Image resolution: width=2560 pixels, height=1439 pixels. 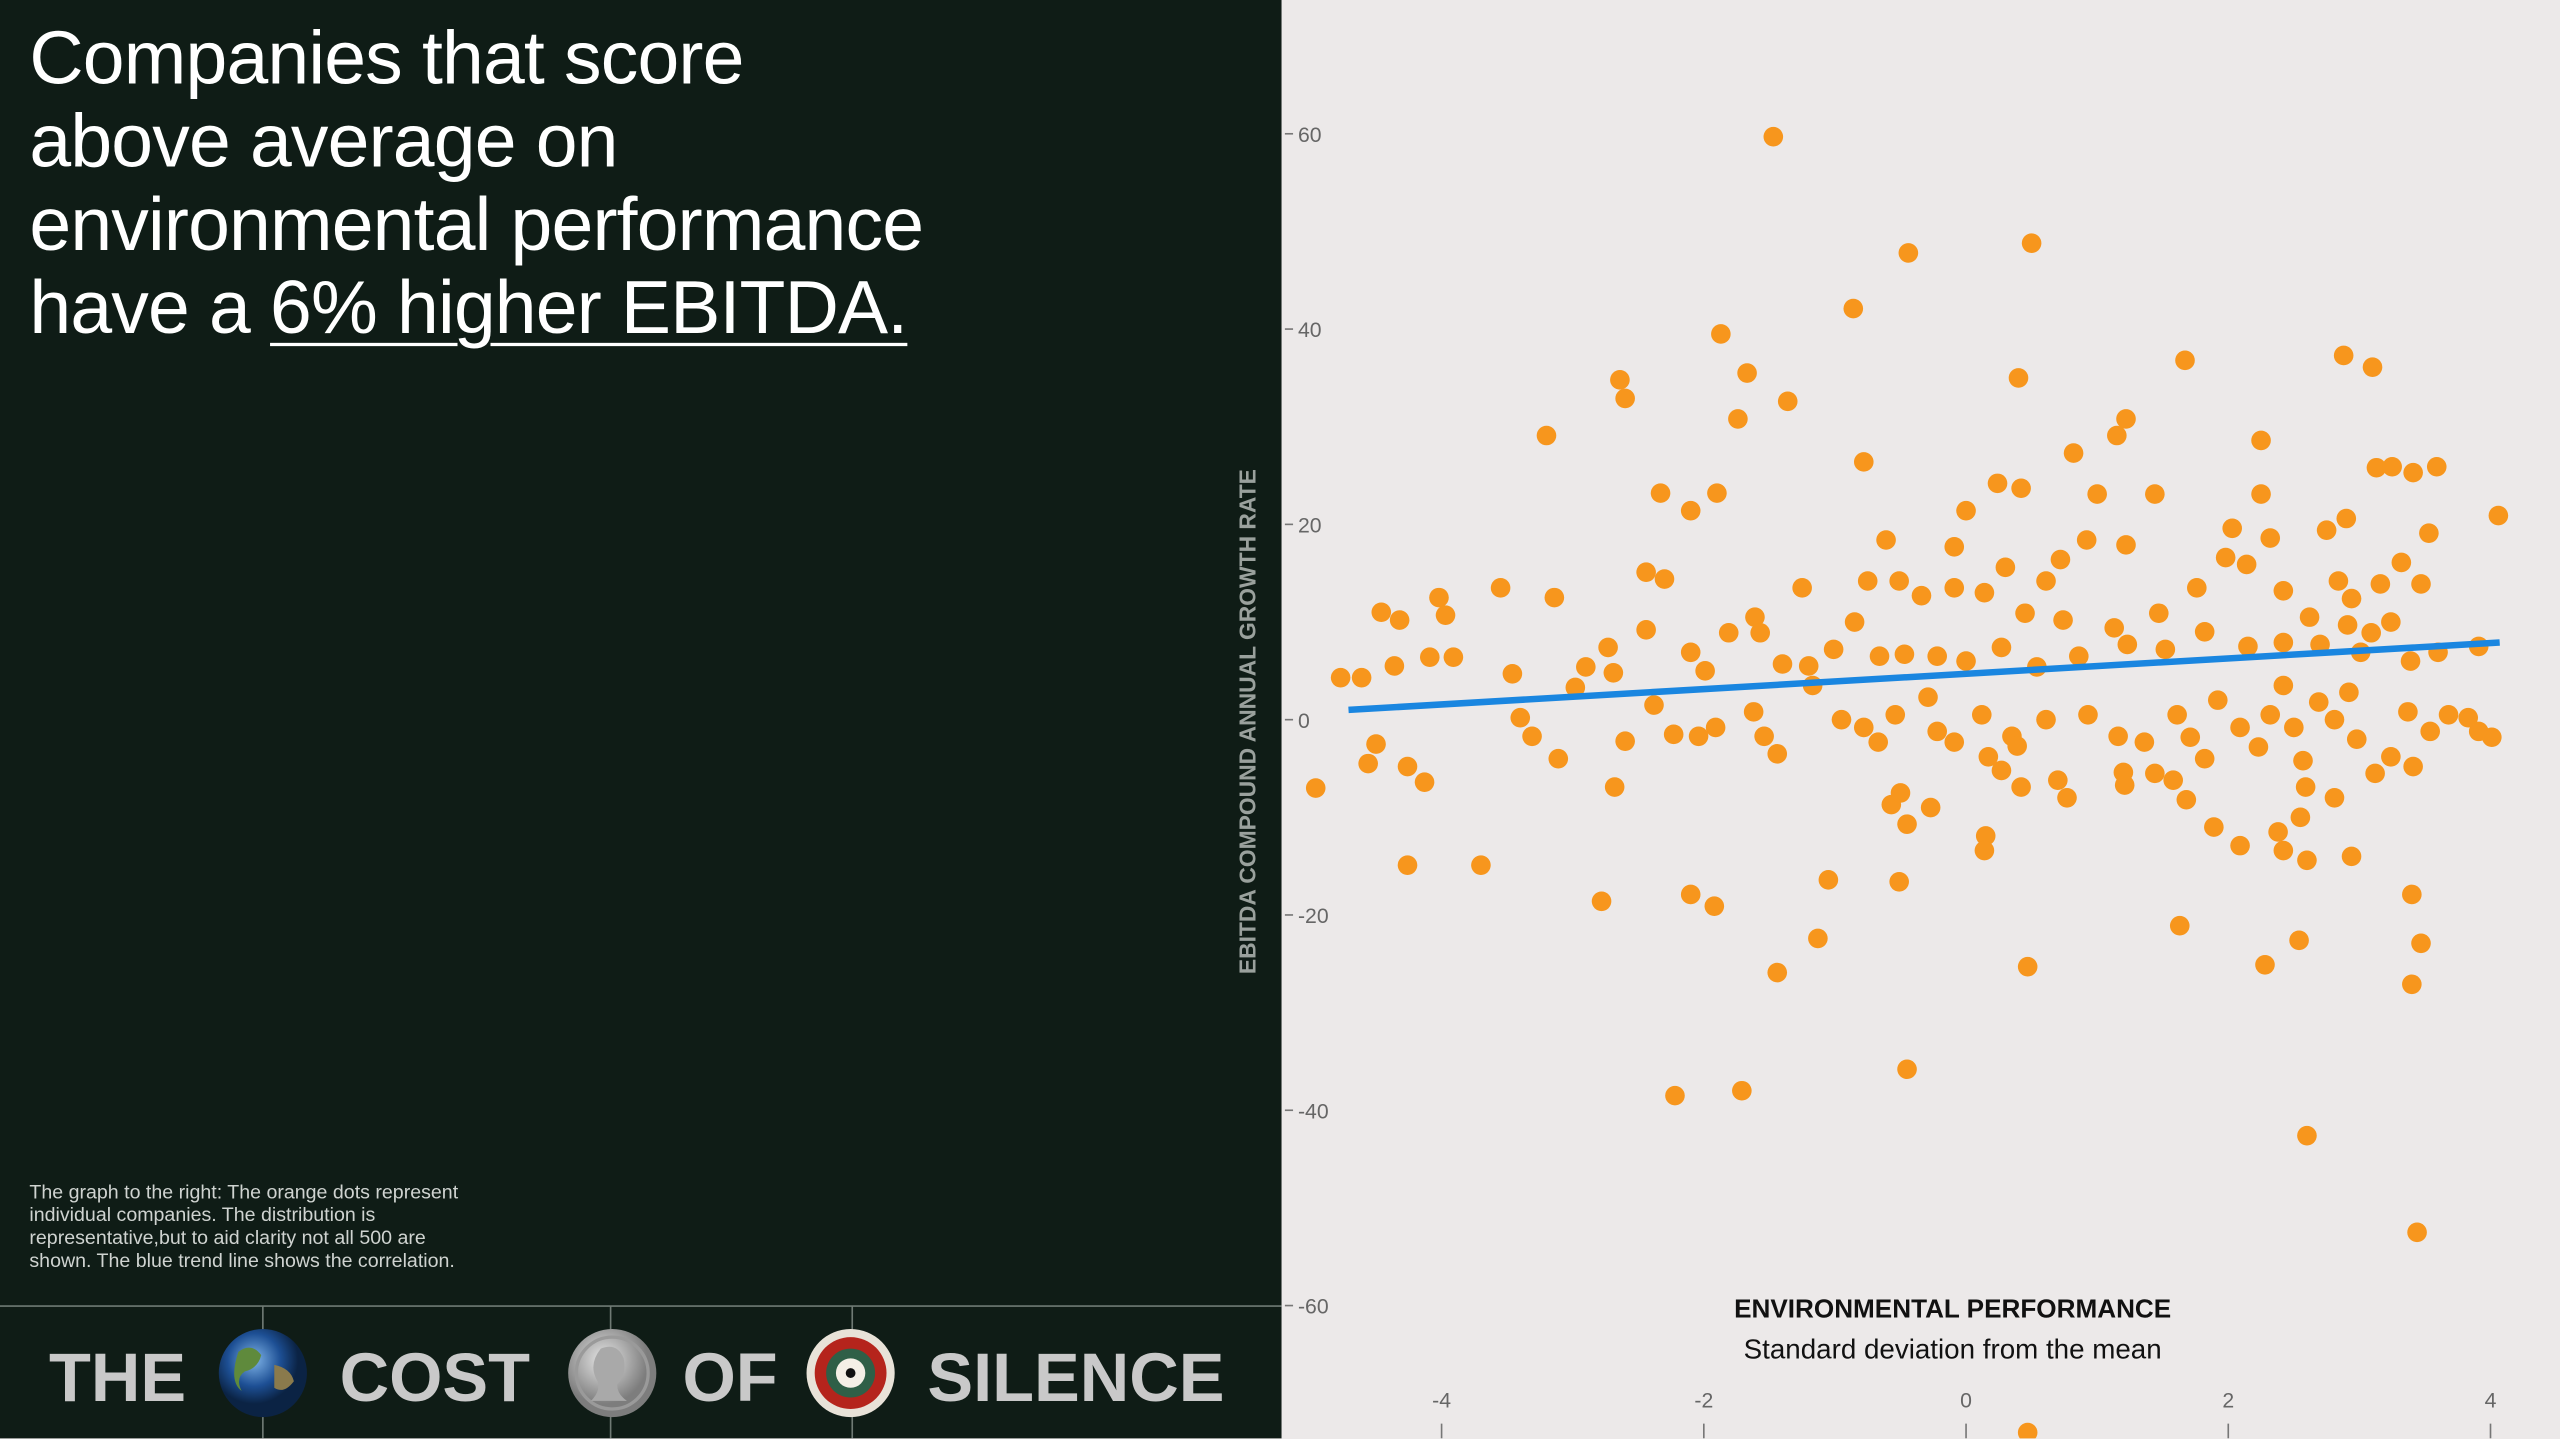 I want to click on coin-icon, so click(x=612, y=1373).